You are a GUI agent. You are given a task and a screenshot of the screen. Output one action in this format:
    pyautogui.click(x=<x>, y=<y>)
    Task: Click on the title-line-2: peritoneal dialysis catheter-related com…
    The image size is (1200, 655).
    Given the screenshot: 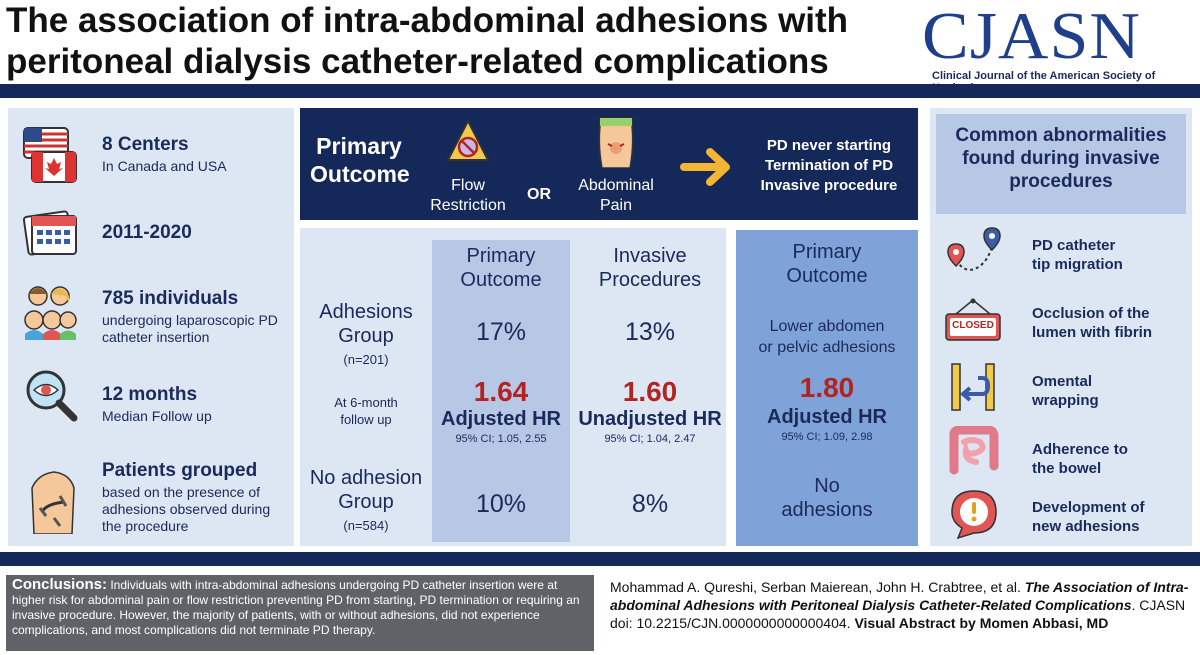 What is the action you would take?
    pyautogui.click(x=417, y=61)
    